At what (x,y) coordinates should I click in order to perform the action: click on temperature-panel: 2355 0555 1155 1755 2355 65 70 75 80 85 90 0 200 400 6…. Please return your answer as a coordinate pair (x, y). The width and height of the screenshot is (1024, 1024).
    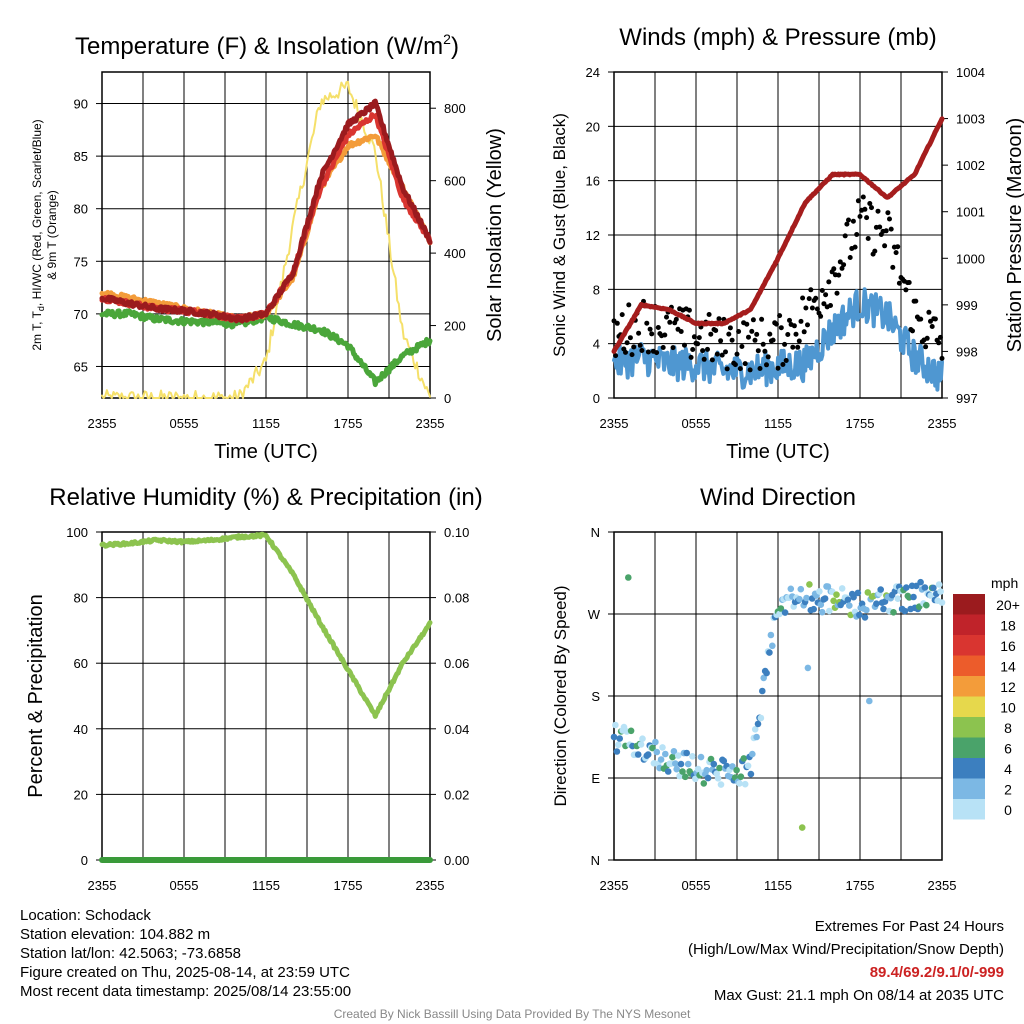
    Looking at the image, I should click on (270, 251).